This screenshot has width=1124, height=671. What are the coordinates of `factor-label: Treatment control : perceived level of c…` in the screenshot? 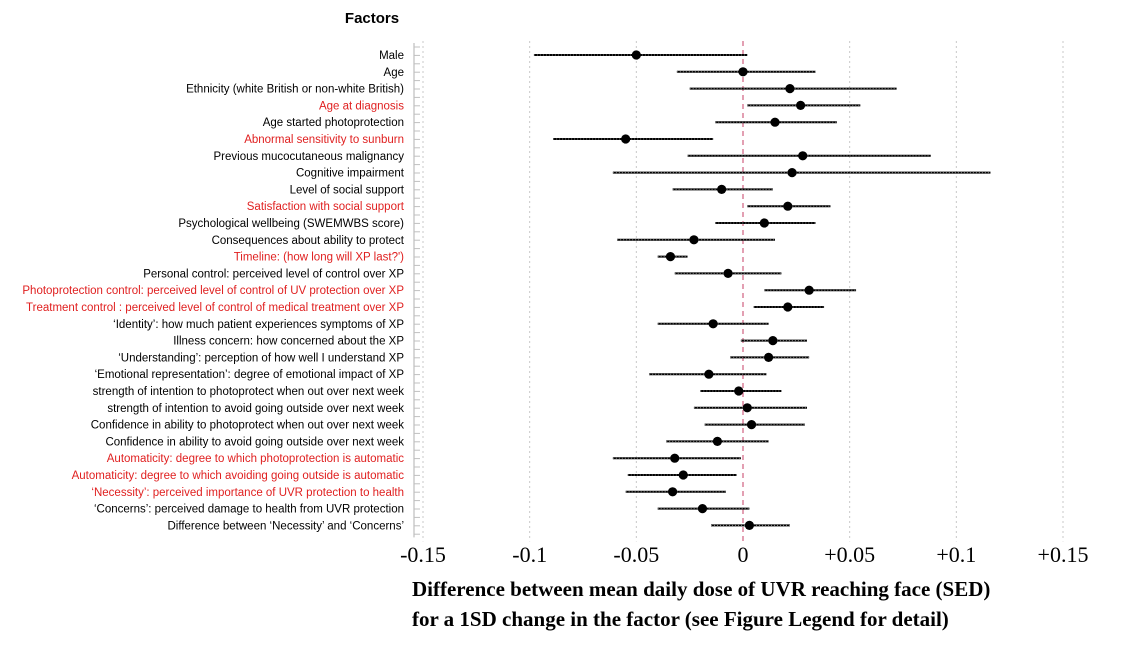 It's located at (215, 308).